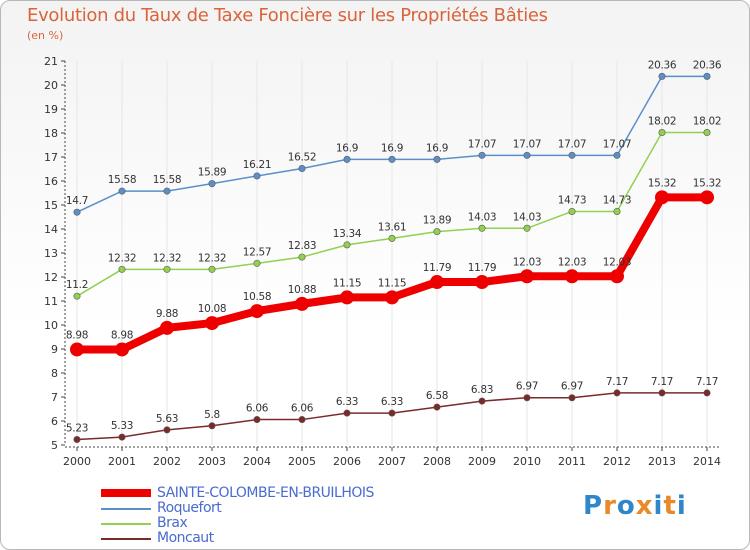 Image resolution: width=750 pixels, height=550 pixels. What do you see at coordinates (212, 173) in the screenshot?
I see `data-label-roquefort: 15.89` at bounding box center [212, 173].